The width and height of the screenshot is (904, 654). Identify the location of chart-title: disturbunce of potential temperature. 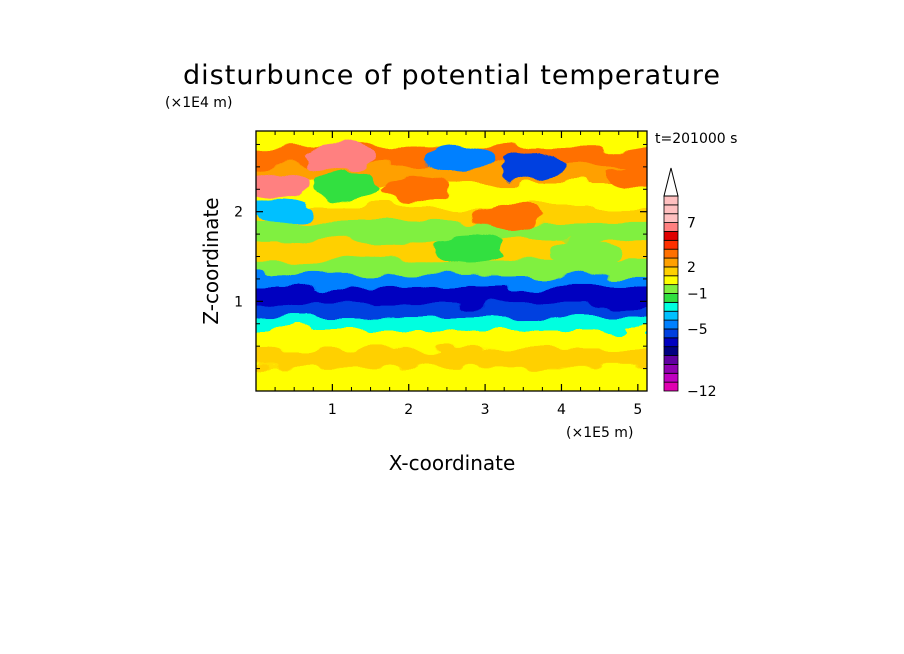
(452, 75).